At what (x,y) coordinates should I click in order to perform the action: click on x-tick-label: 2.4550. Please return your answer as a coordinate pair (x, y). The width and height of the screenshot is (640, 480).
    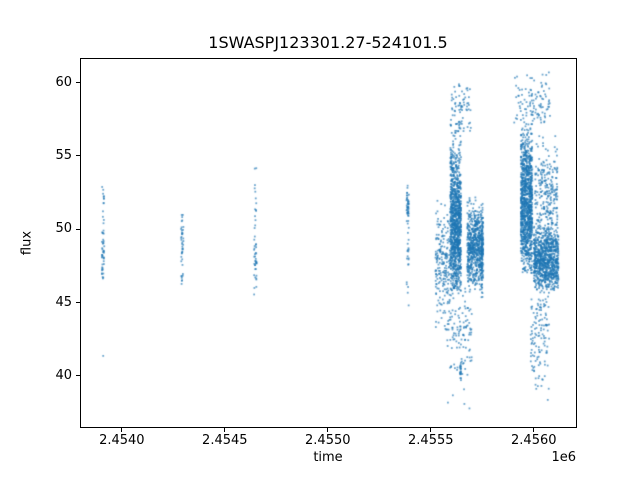
    Looking at the image, I should click on (328, 440).